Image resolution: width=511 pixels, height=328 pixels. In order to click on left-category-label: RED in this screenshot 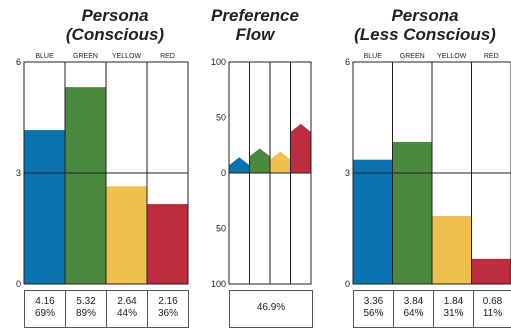, I will do `click(167, 56)`.